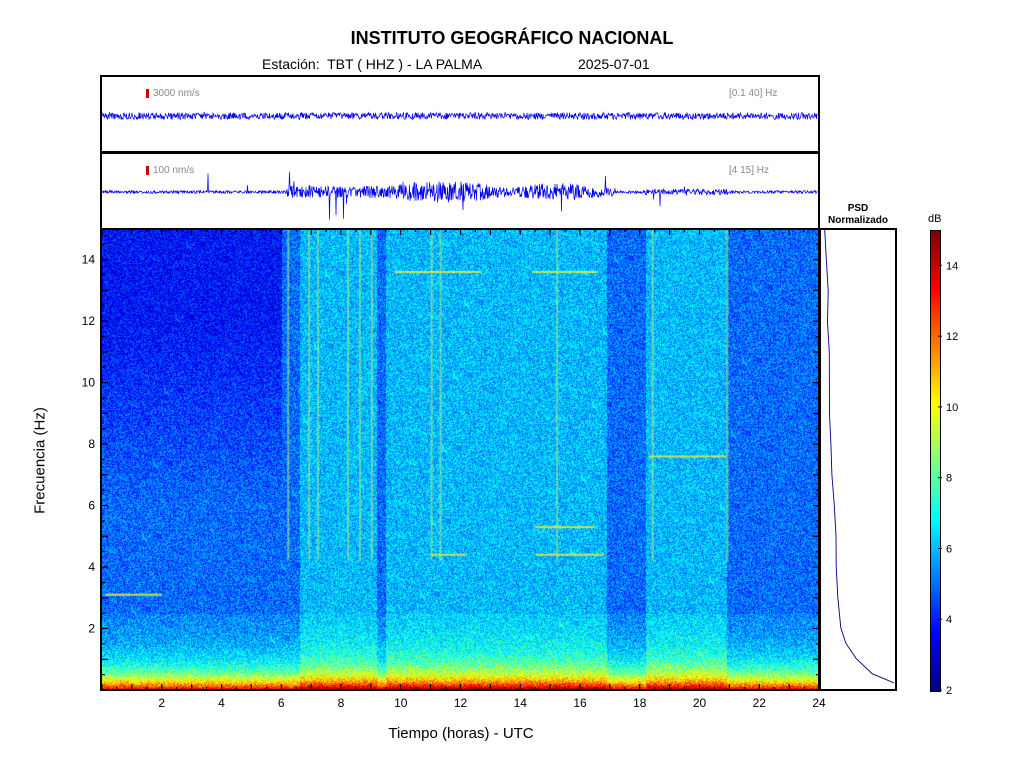 This screenshot has width=1024, height=768. Describe the element at coordinates (89, 321) in the screenshot. I see `y-tick-label: 12` at that location.